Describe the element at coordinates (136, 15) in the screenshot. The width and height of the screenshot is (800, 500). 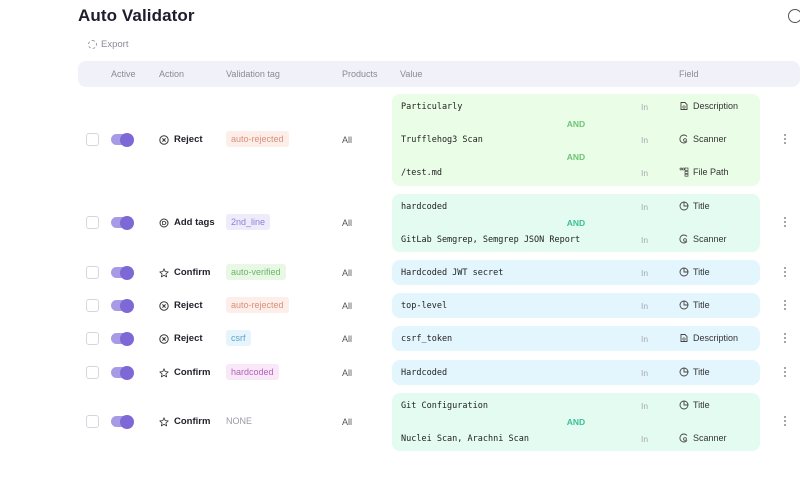
I see `page-title: Auto Validator` at that location.